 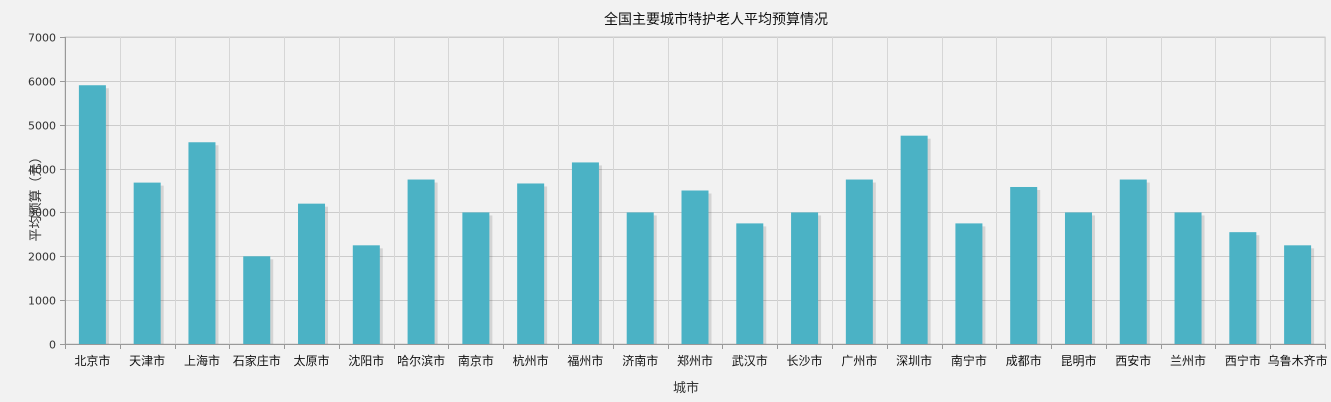 What do you see at coordinates (805, 360) in the screenshot?
I see `x-tick-label: 长沙市` at bounding box center [805, 360].